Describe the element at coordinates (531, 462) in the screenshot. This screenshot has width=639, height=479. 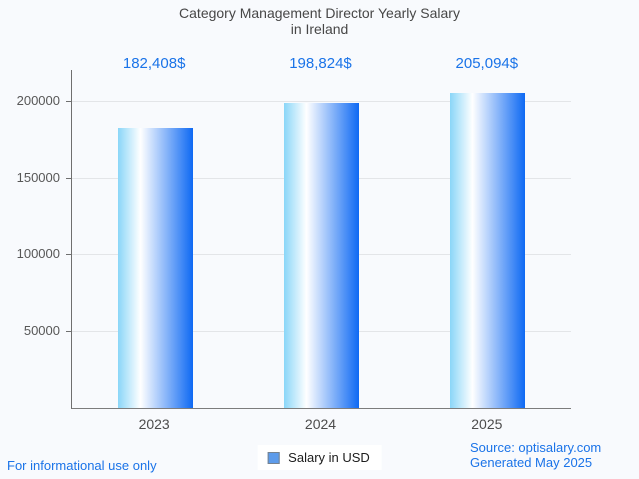
I see `generated-date: Generated May 2025` at that location.